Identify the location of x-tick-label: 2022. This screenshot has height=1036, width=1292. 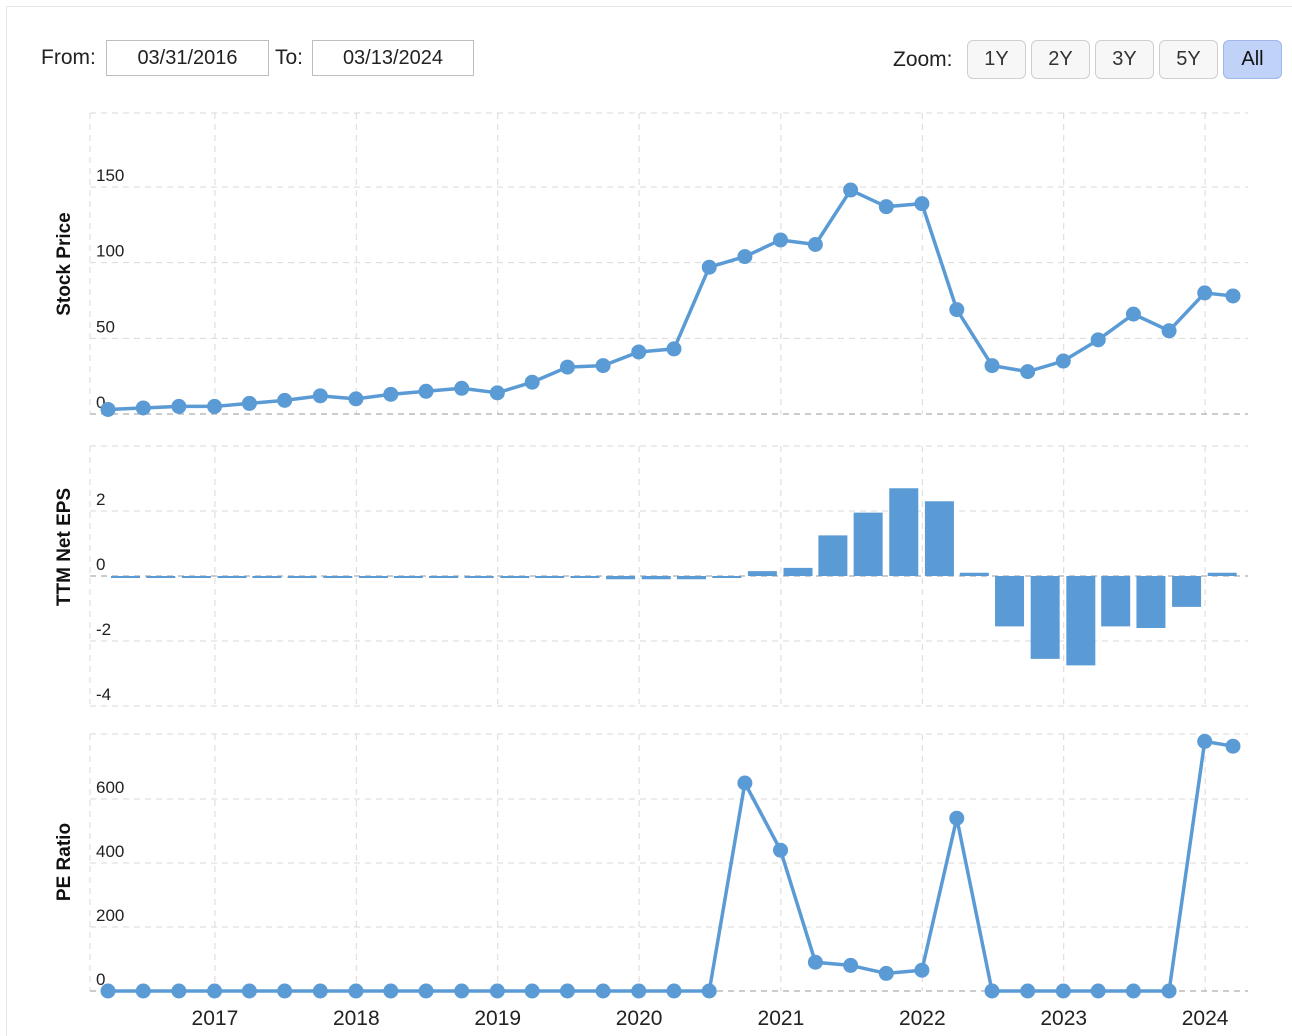
(922, 1018).